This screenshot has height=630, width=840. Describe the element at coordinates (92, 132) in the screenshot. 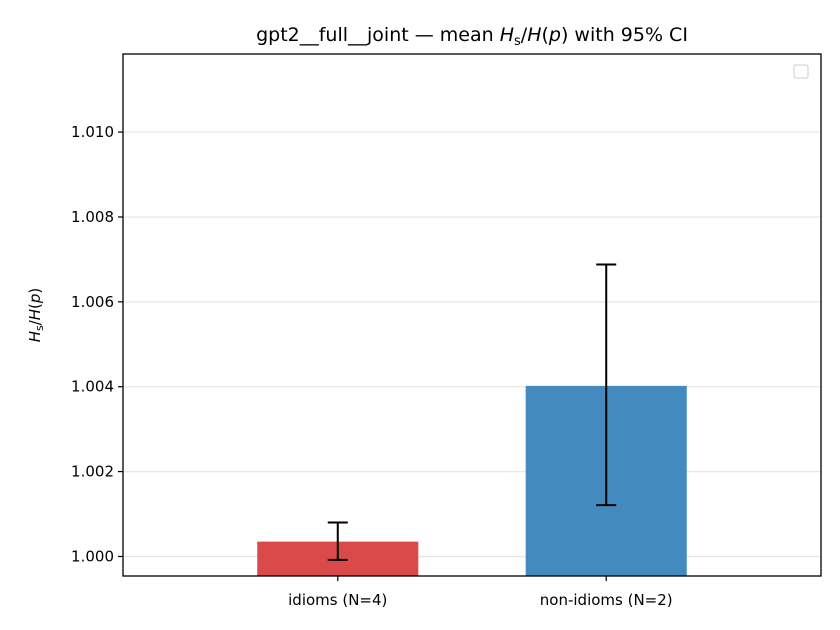

I see `y-tick-label: 1.010` at that location.